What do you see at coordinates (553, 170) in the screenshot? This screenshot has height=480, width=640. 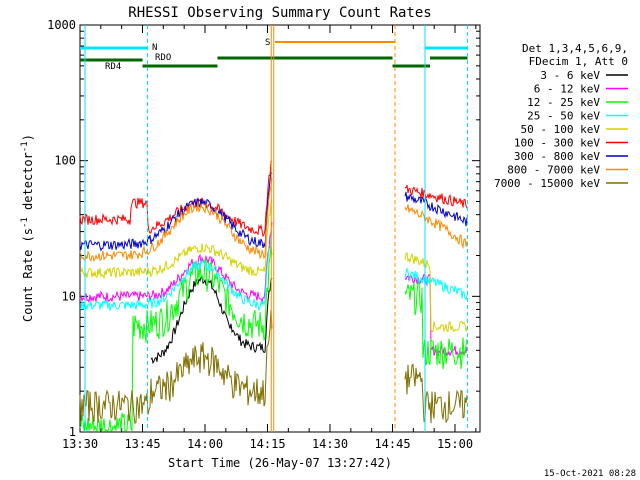 I see `legend-label-7: 800 - 7000 keV` at bounding box center [553, 170].